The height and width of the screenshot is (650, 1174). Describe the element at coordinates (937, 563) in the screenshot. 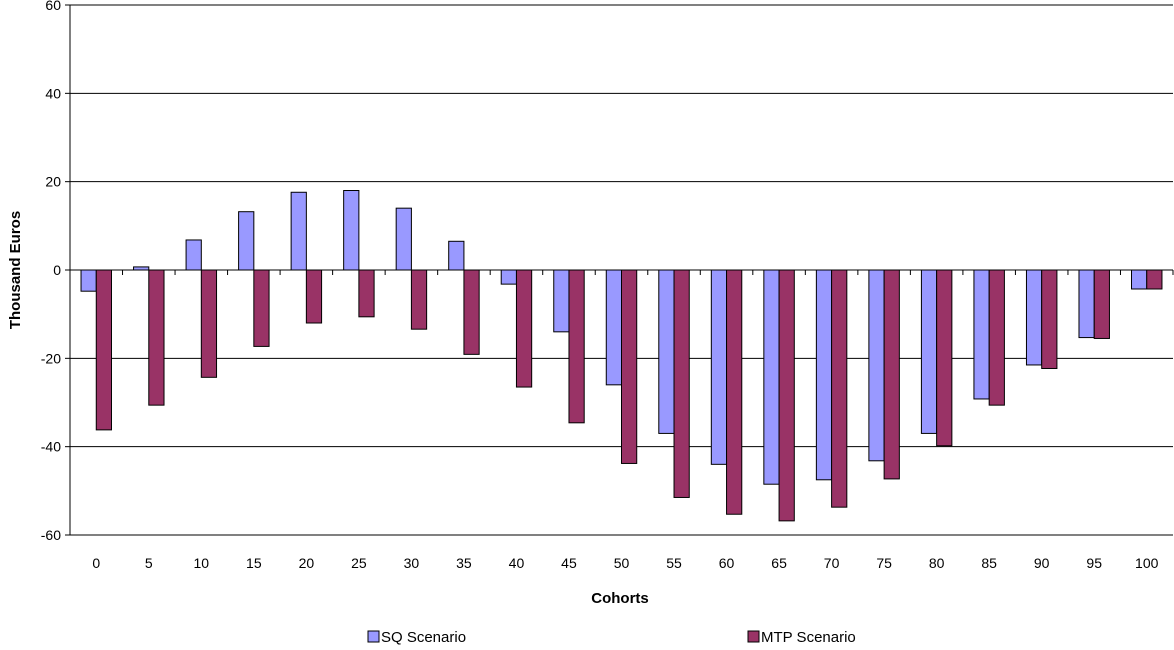

I see `x-tick-label: 80` at that location.